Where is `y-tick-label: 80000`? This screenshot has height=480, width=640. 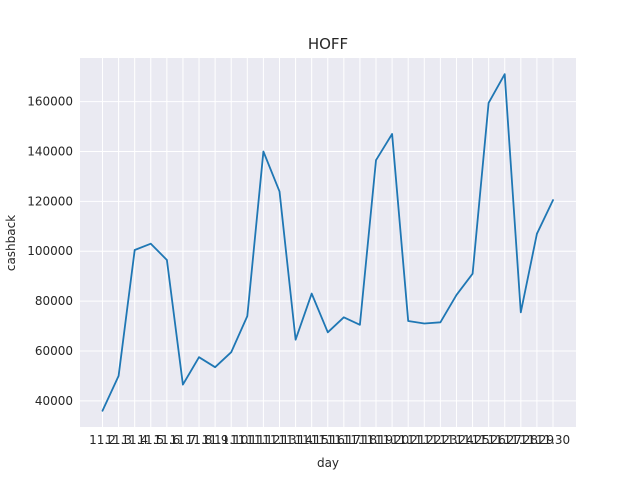
y-tick-label: 80000 is located at coordinates (54, 301).